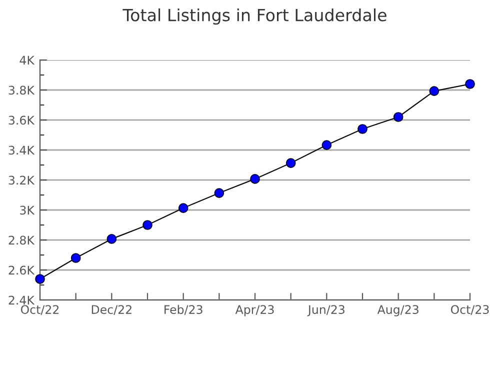 Image resolution: width=490 pixels, height=380 pixels. Describe the element at coordinates (21, 180) in the screenshot. I see `y-tick-label: 3.2K` at that location.